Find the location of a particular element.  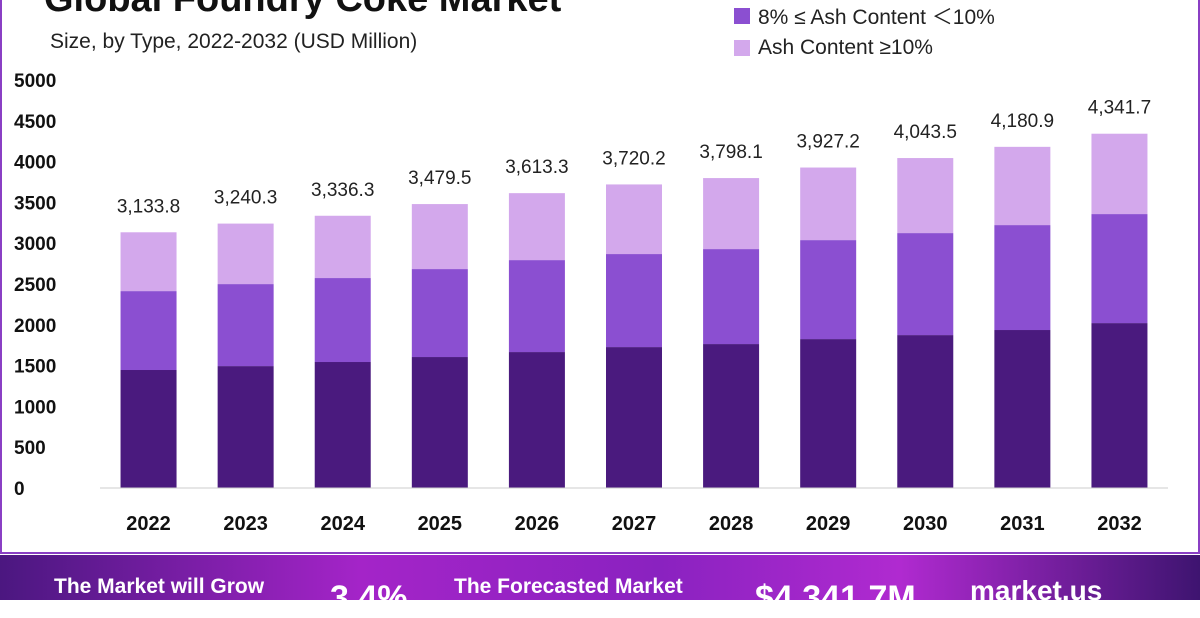

legend-item: 8% ≤ Ash Content ＜10% is located at coordinates (864, 16).